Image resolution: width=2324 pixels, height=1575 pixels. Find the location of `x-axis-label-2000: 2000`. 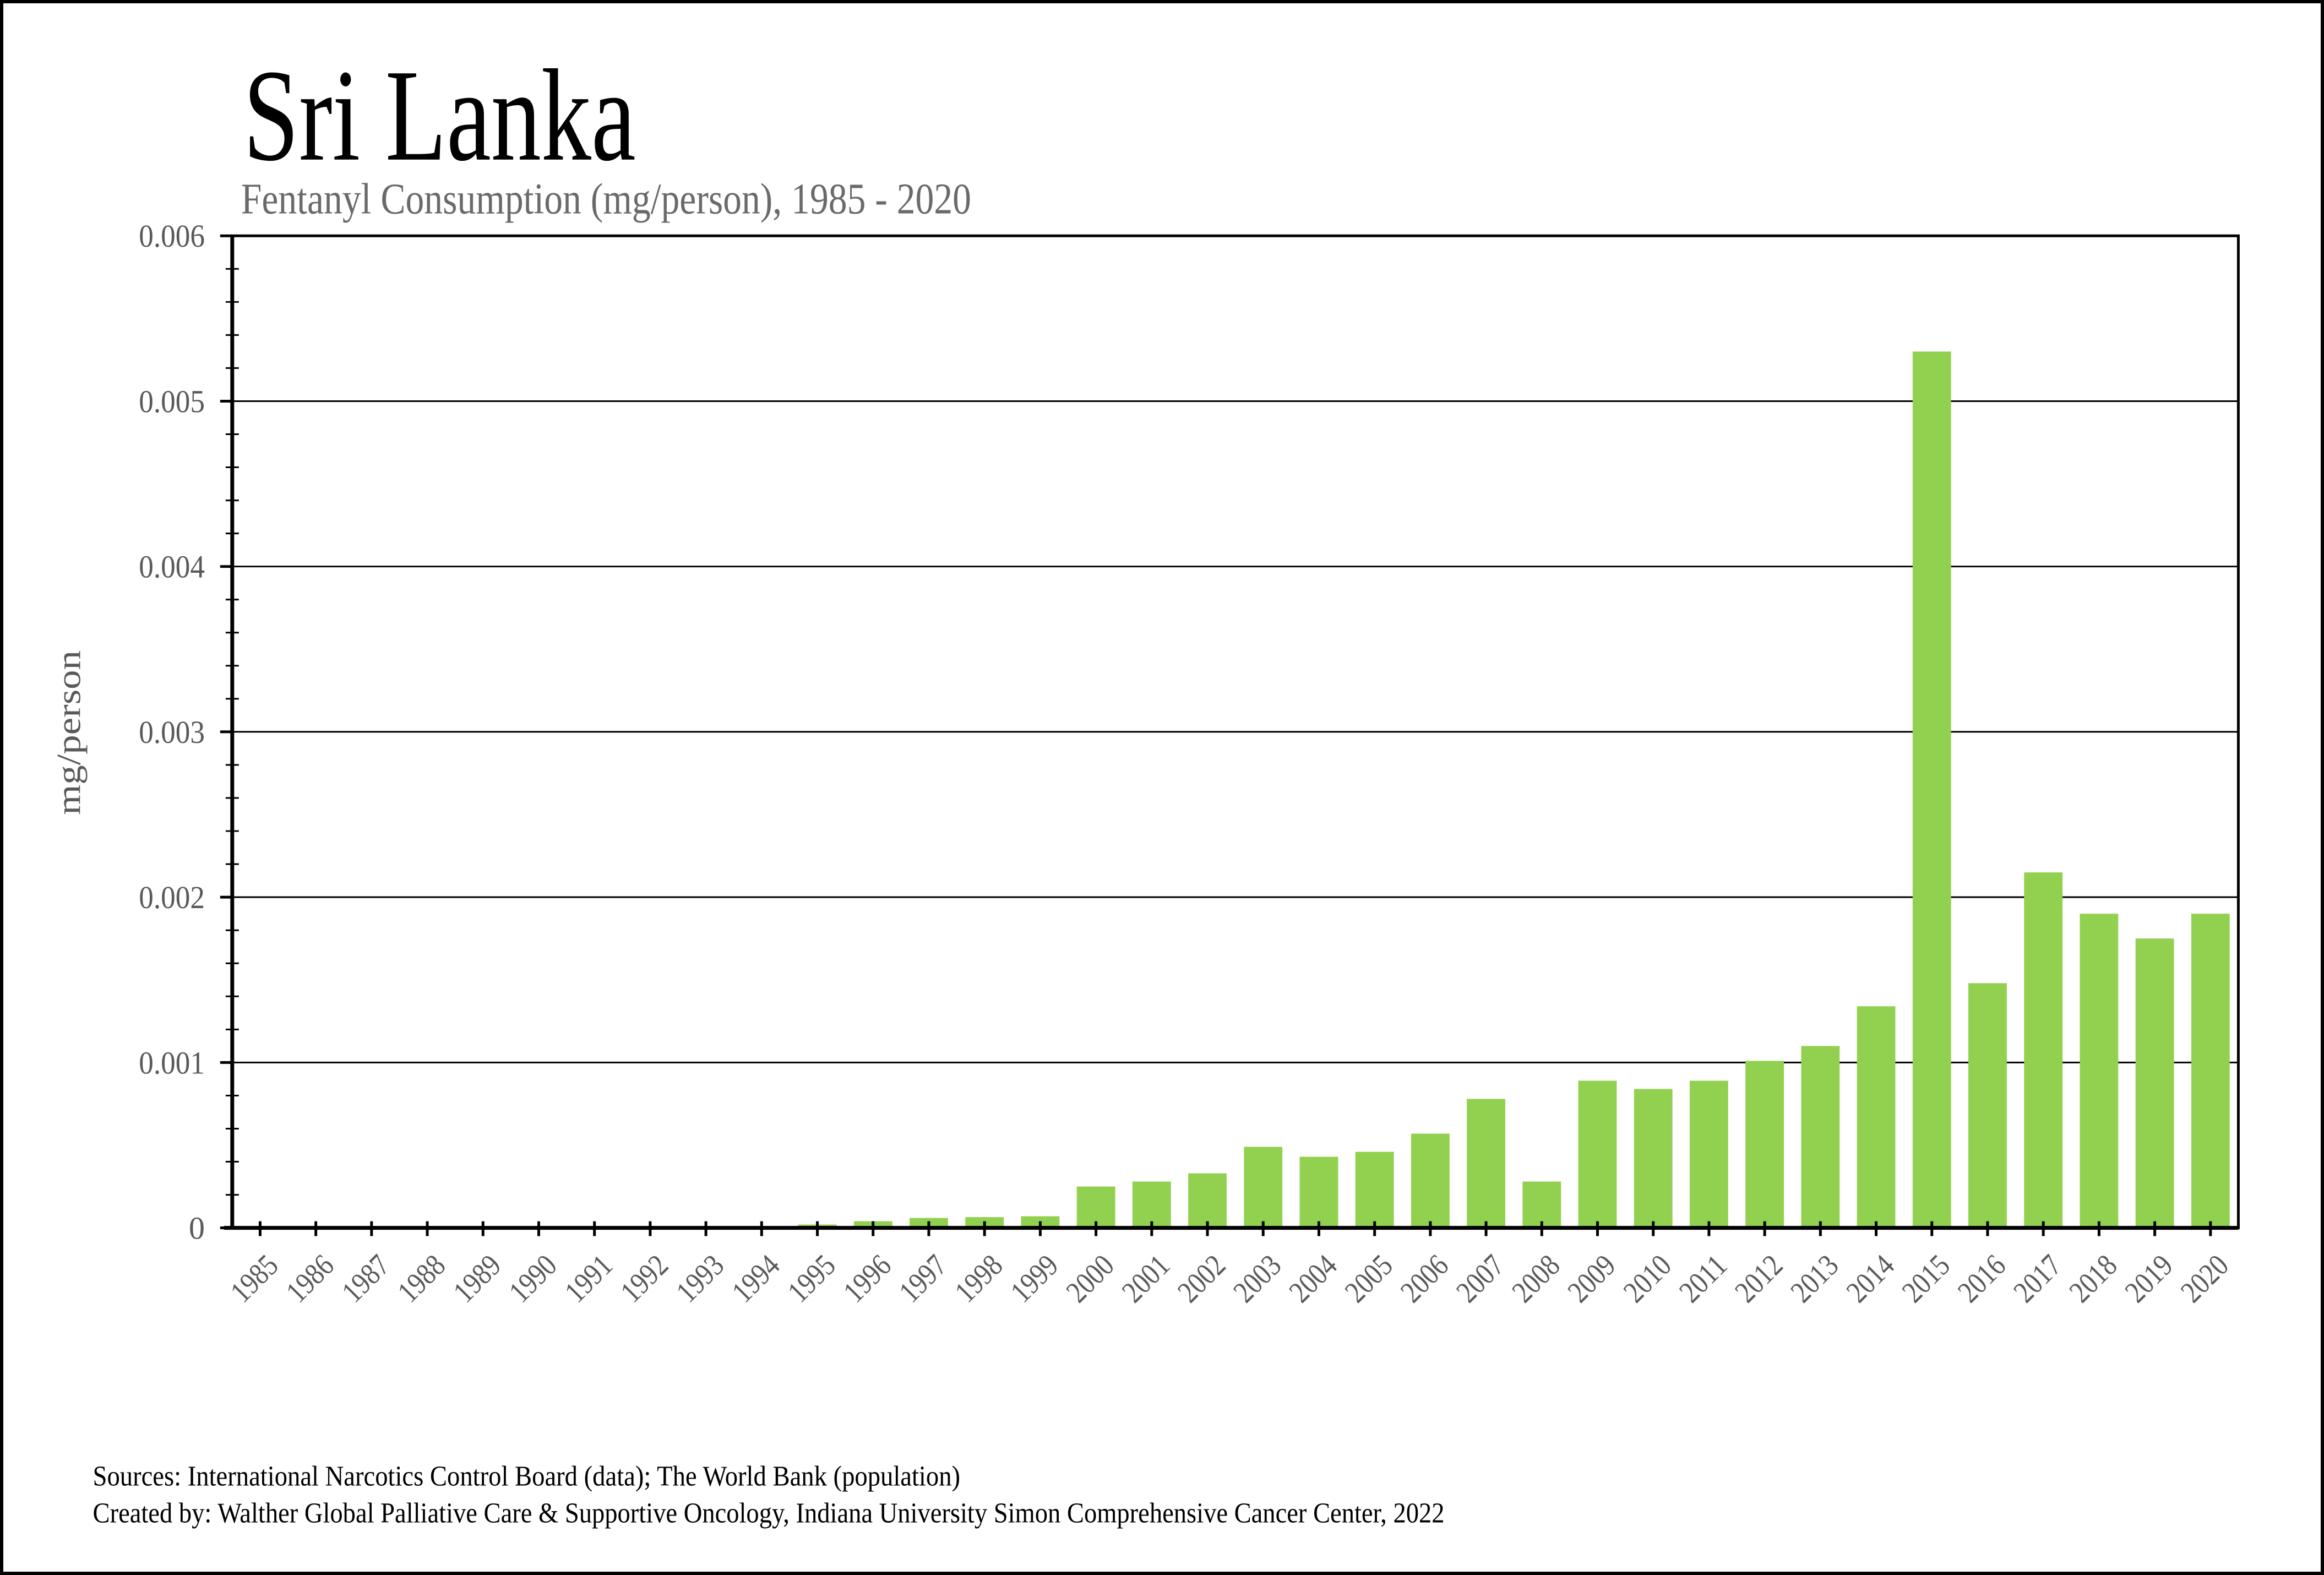

x-axis-label-2000: 2000 is located at coordinates (1090, 1279).